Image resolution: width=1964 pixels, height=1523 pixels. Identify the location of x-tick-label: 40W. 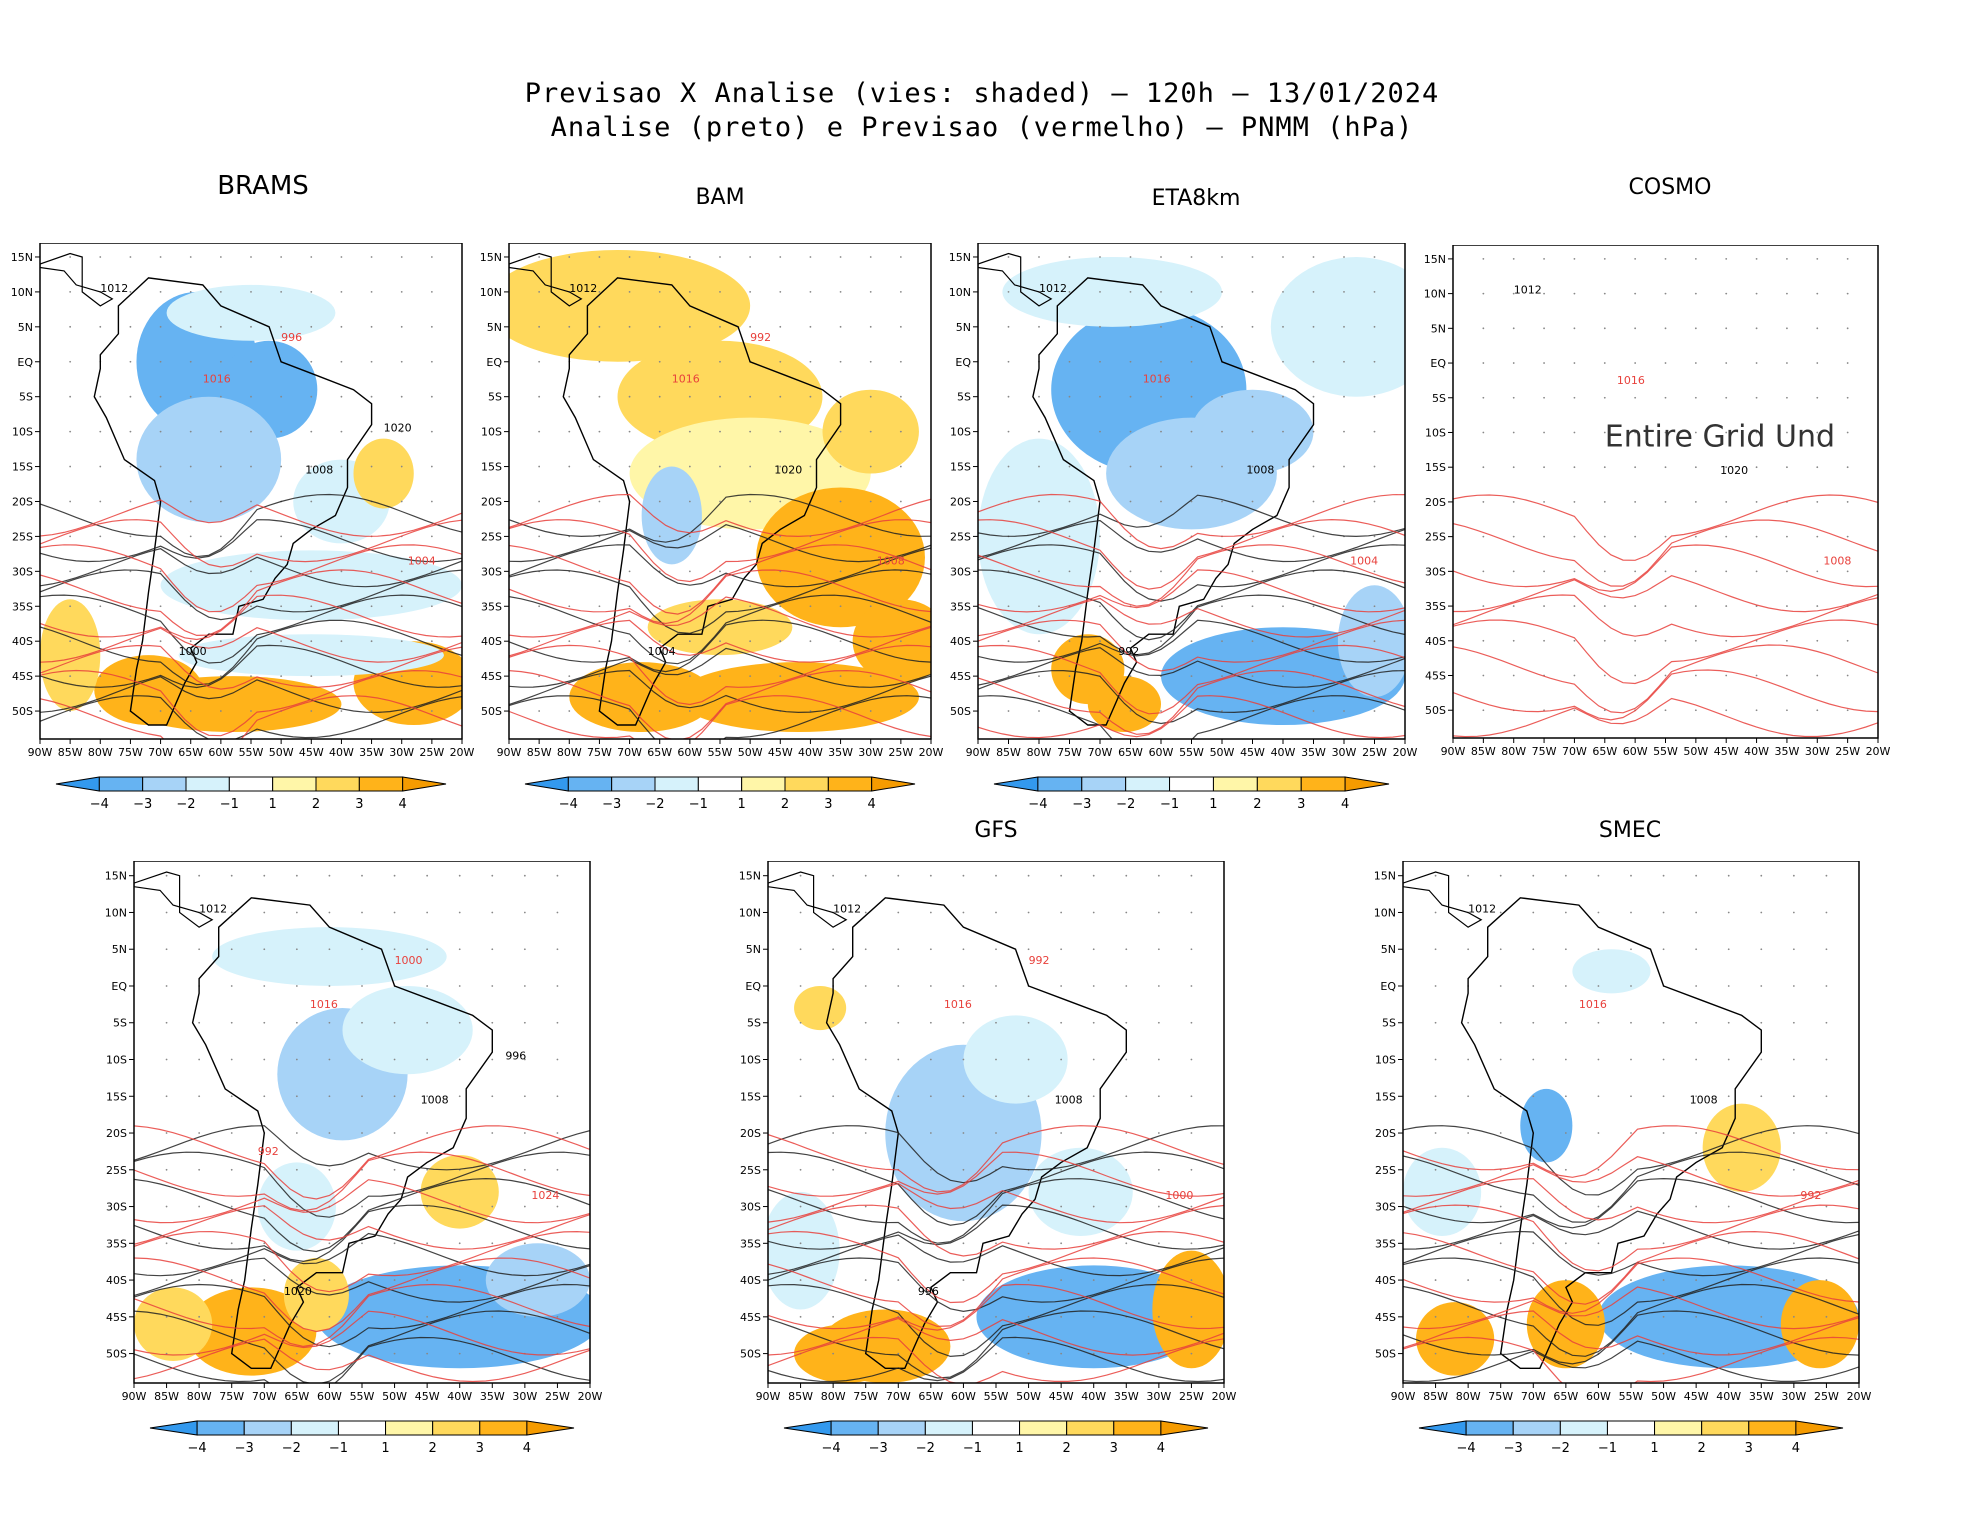
(1728, 1396).